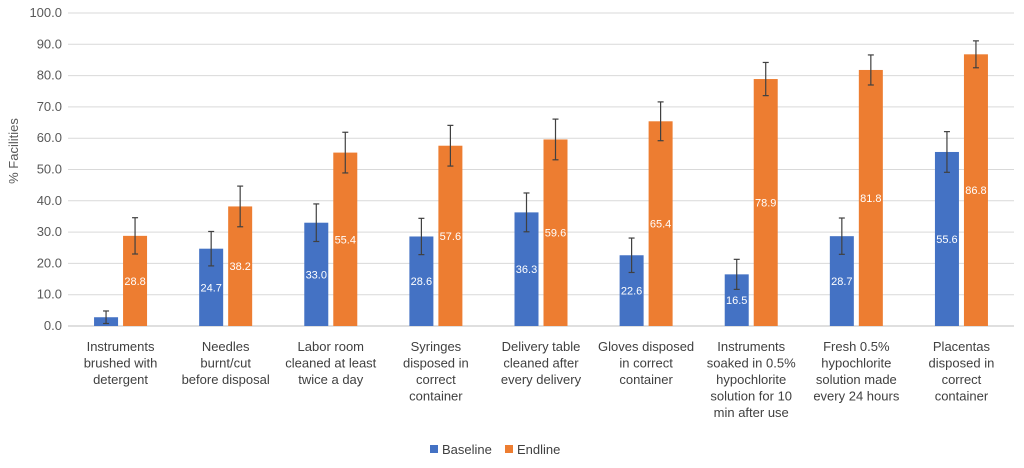 This screenshot has height=468, width=1024. Describe the element at coordinates (226, 379) in the screenshot. I see `category-label: before disposal` at that location.